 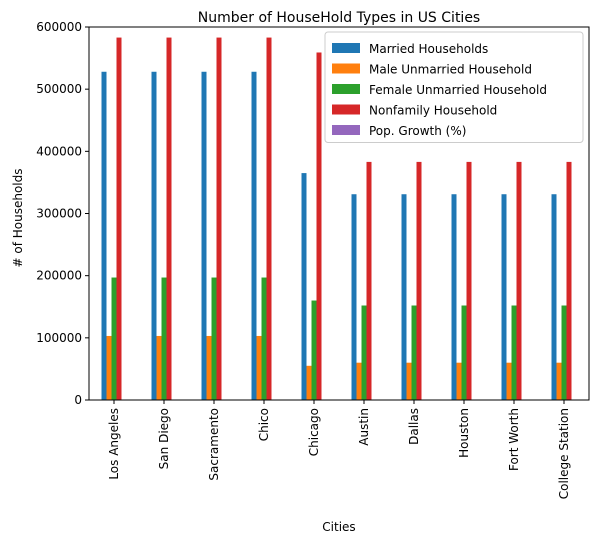 What do you see at coordinates (59, 214) in the screenshot?
I see `y-tick-label: 300000` at bounding box center [59, 214].